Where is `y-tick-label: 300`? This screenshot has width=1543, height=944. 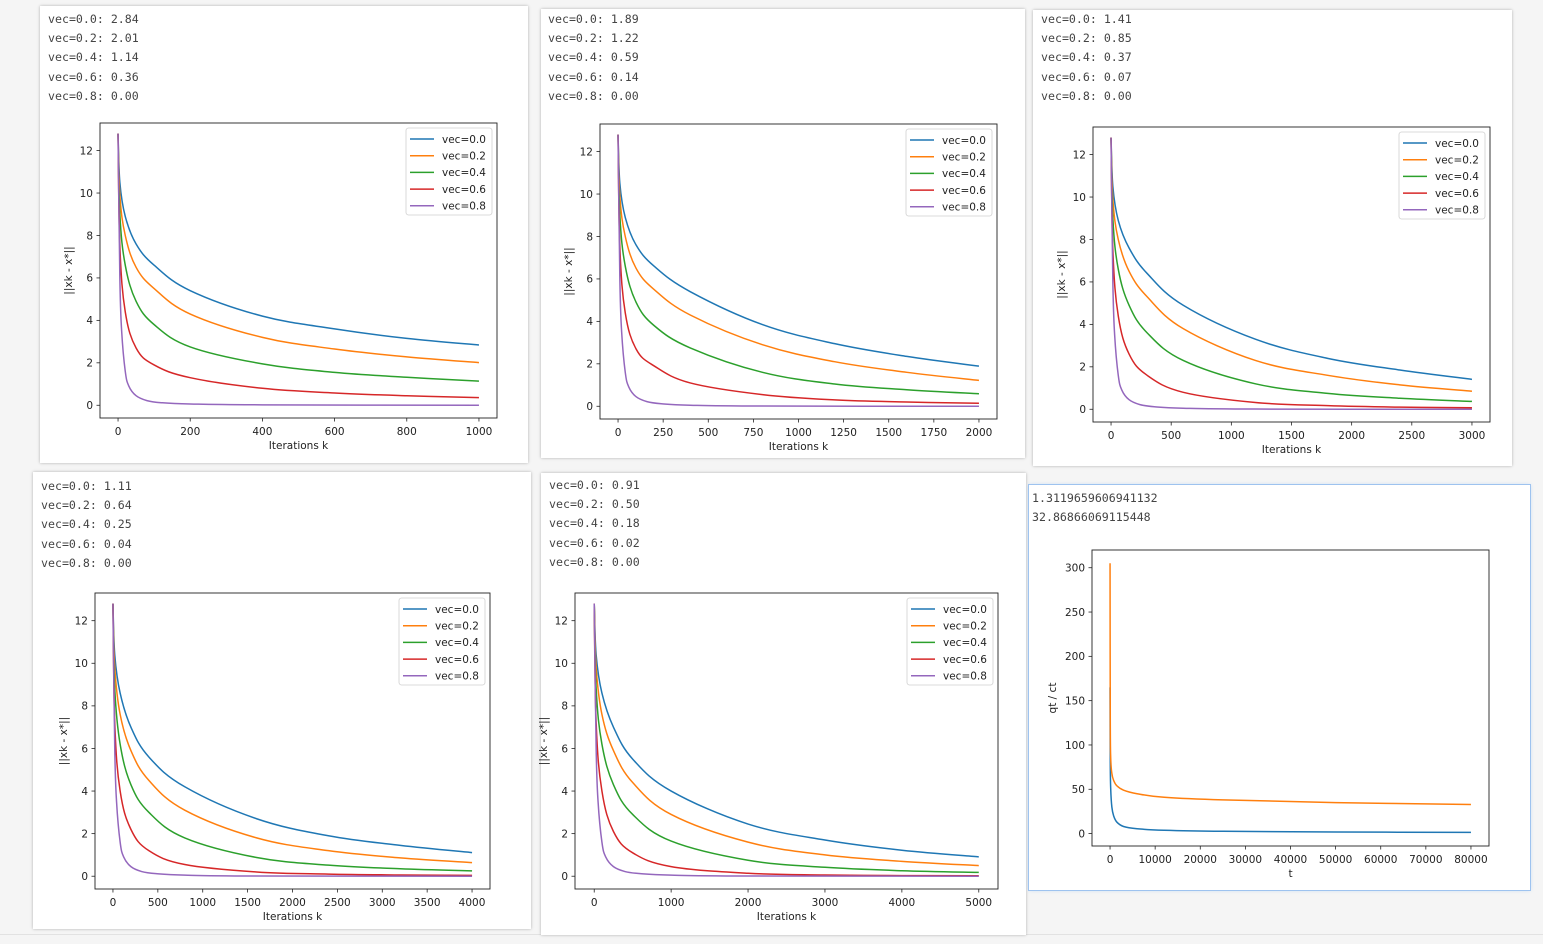
y-tick-label: 300 is located at coordinates (1075, 569).